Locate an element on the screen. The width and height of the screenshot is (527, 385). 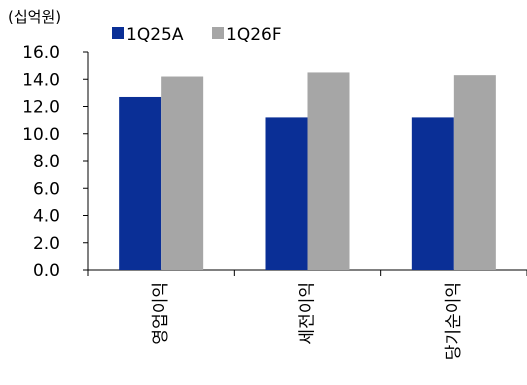
y-tick-label: 2.0 is located at coordinates (46, 244).